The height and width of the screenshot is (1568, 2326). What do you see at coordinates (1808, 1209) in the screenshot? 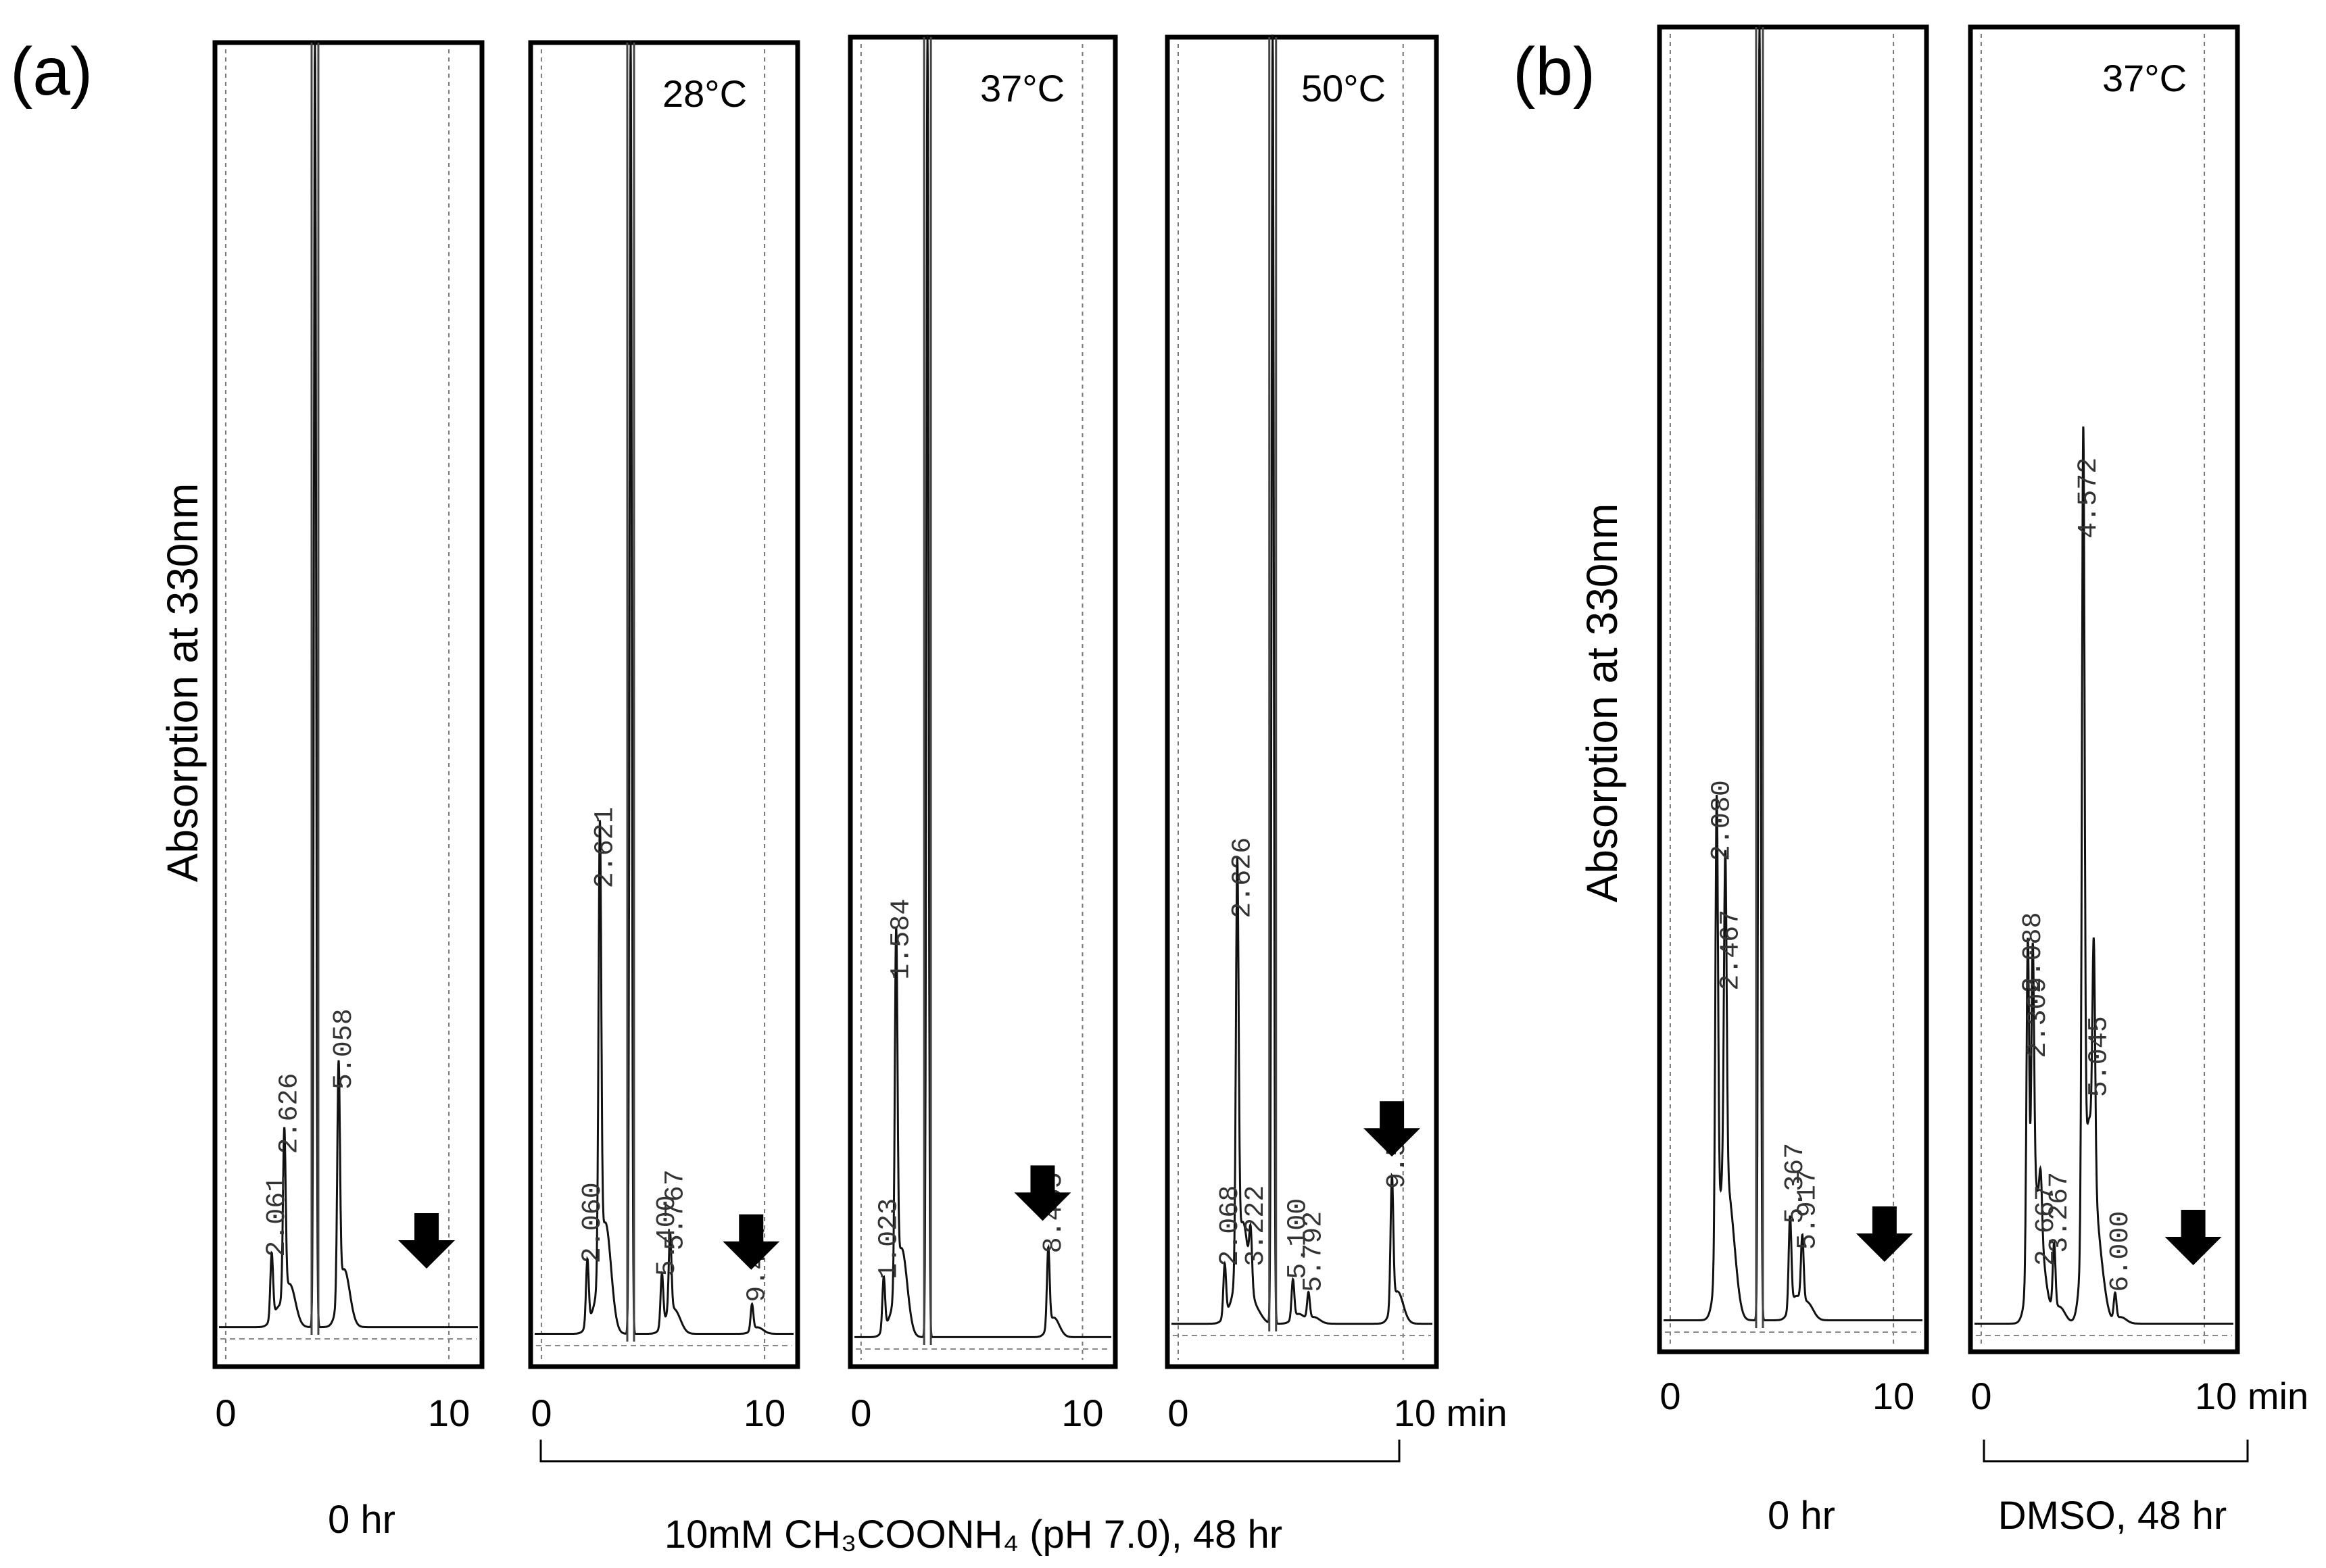
I see `peak-label: 5.917` at bounding box center [1808, 1209].